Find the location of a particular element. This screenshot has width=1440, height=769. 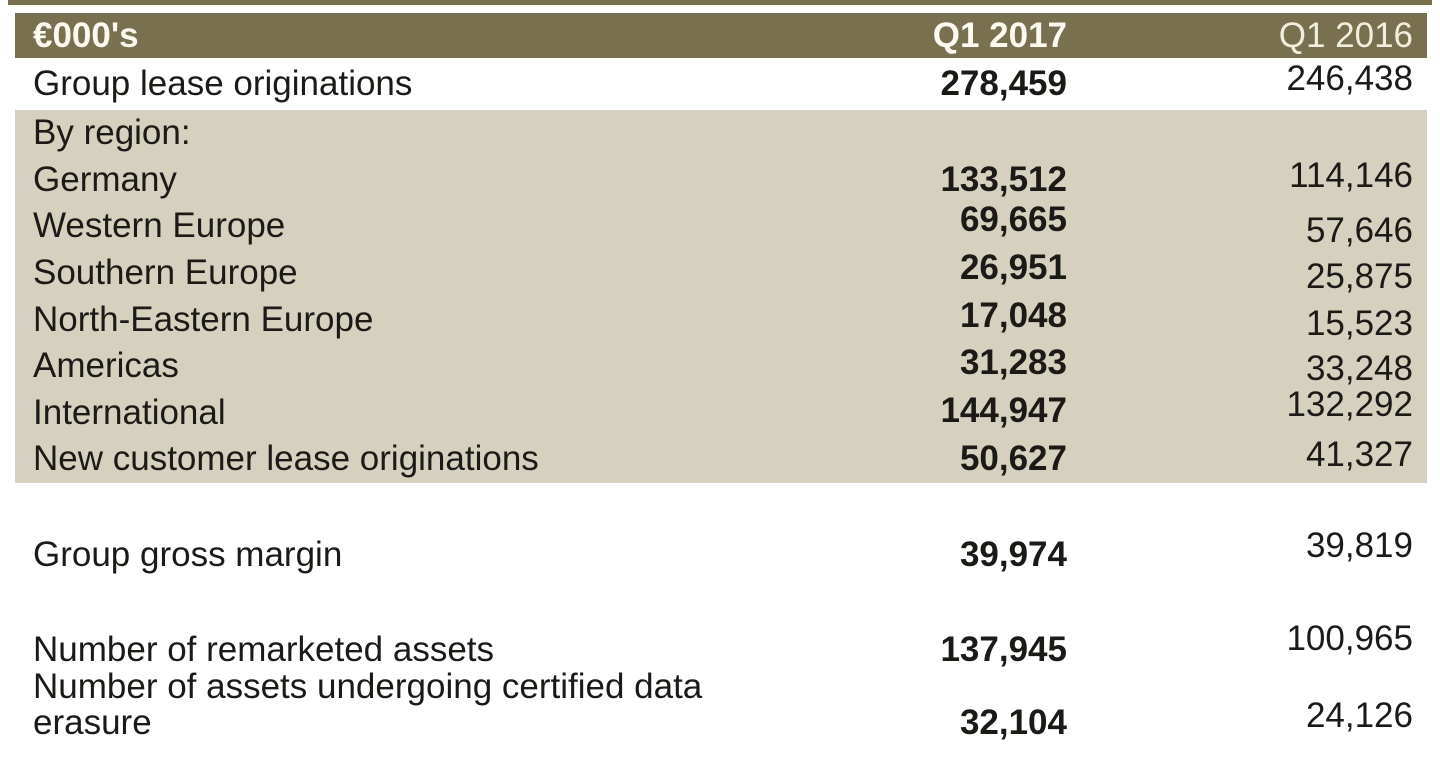

row-label: New customer lease originations is located at coordinates (286, 459).